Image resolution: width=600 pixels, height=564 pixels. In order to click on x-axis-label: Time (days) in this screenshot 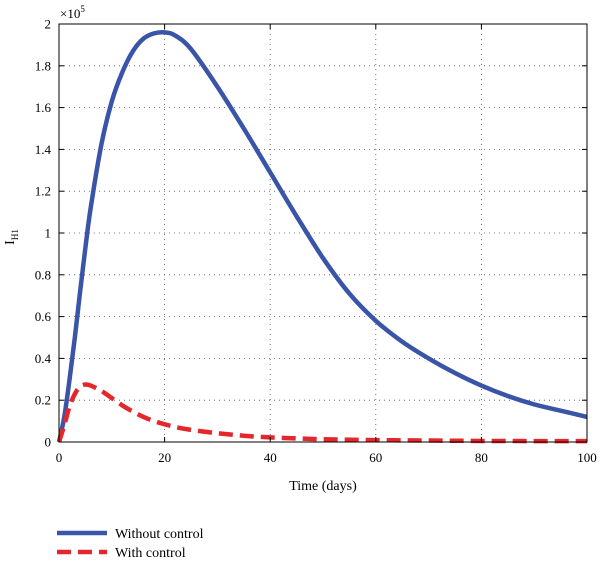, I will do `click(323, 486)`.